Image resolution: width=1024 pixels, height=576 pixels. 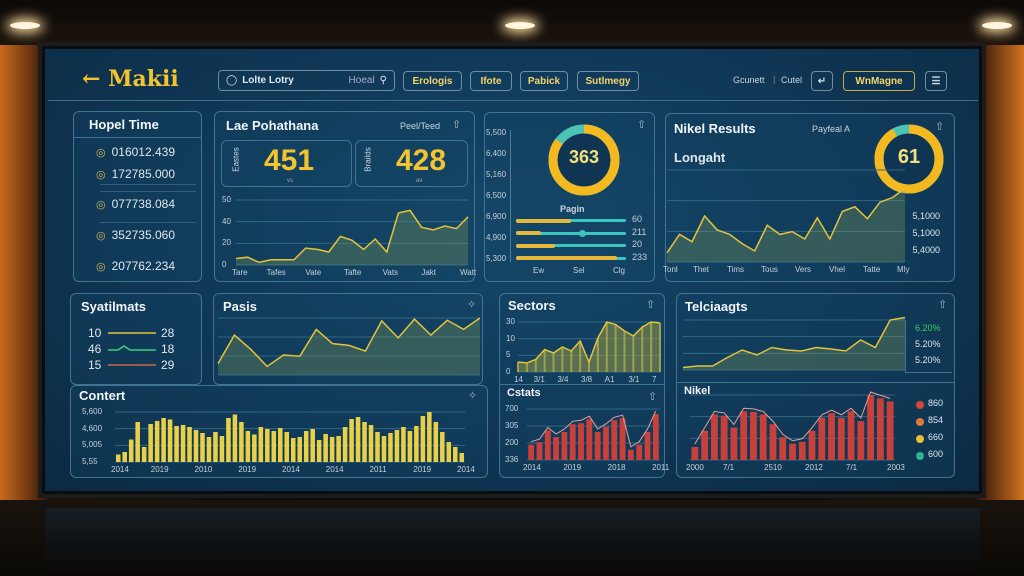 I want to click on search-input: ◯ Lolte Lotry Hoeal ⚲, so click(x=306, y=80).